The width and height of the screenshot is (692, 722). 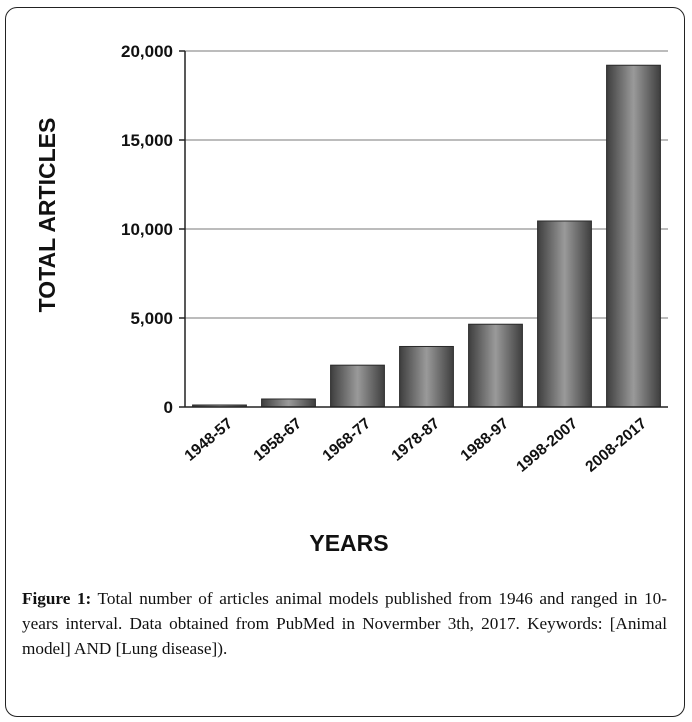 What do you see at coordinates (348, 543) in the screenshot?
I see `x-axis-title: YEARS` at bounding box center [348, 543].